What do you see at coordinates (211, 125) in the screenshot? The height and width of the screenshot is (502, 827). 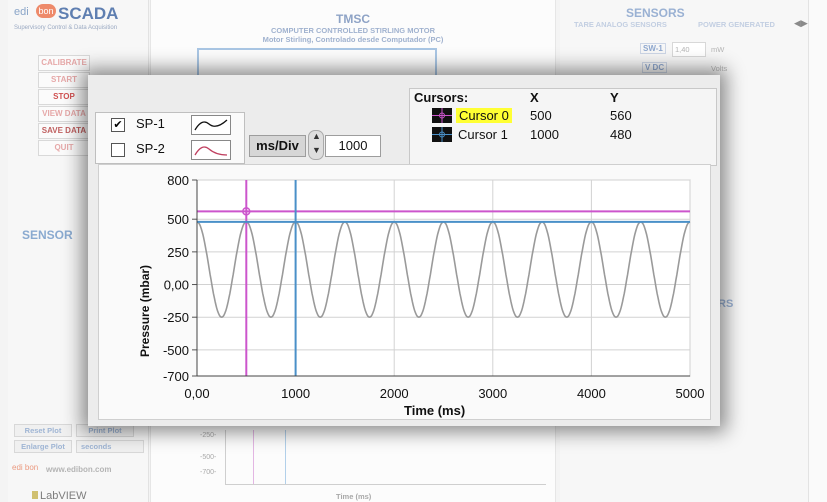 I see `sp1-line-icon` at bounding box center [211, 125].